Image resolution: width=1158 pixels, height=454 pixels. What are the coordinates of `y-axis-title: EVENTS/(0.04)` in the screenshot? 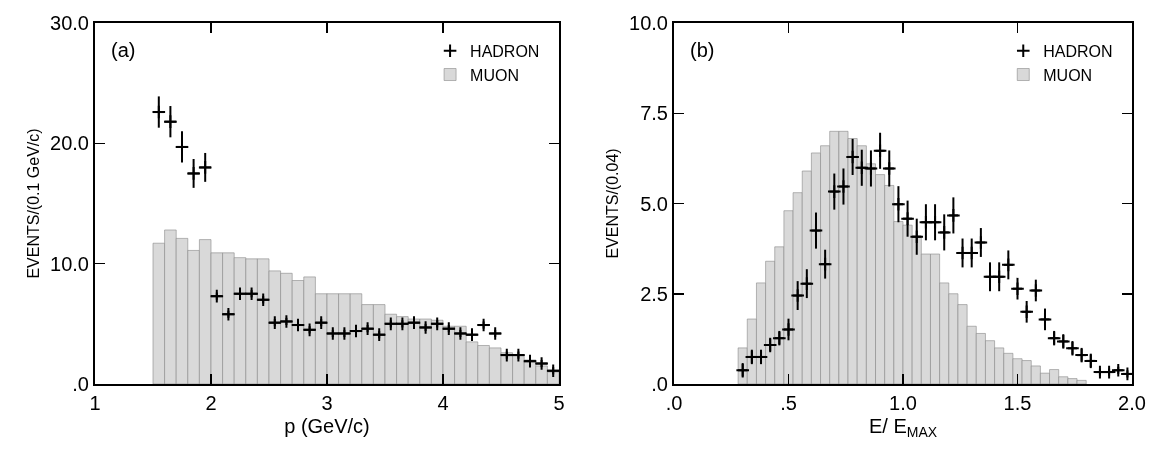 It's located at (613, 203).